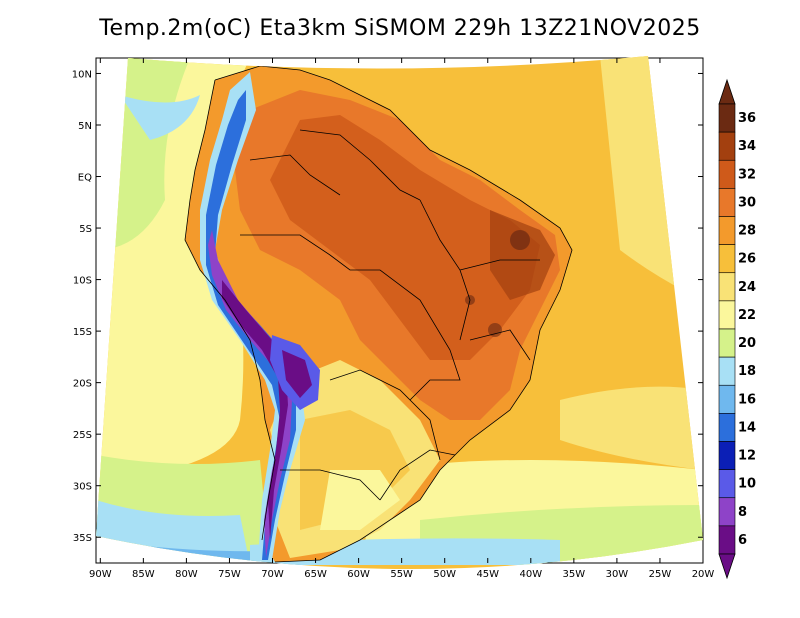 This screenshot has width=800, height=618. What do you see at coordinates (82, 74) in the screenshot?
I see `lat-label: 10N` at bounding box center [82, 74].